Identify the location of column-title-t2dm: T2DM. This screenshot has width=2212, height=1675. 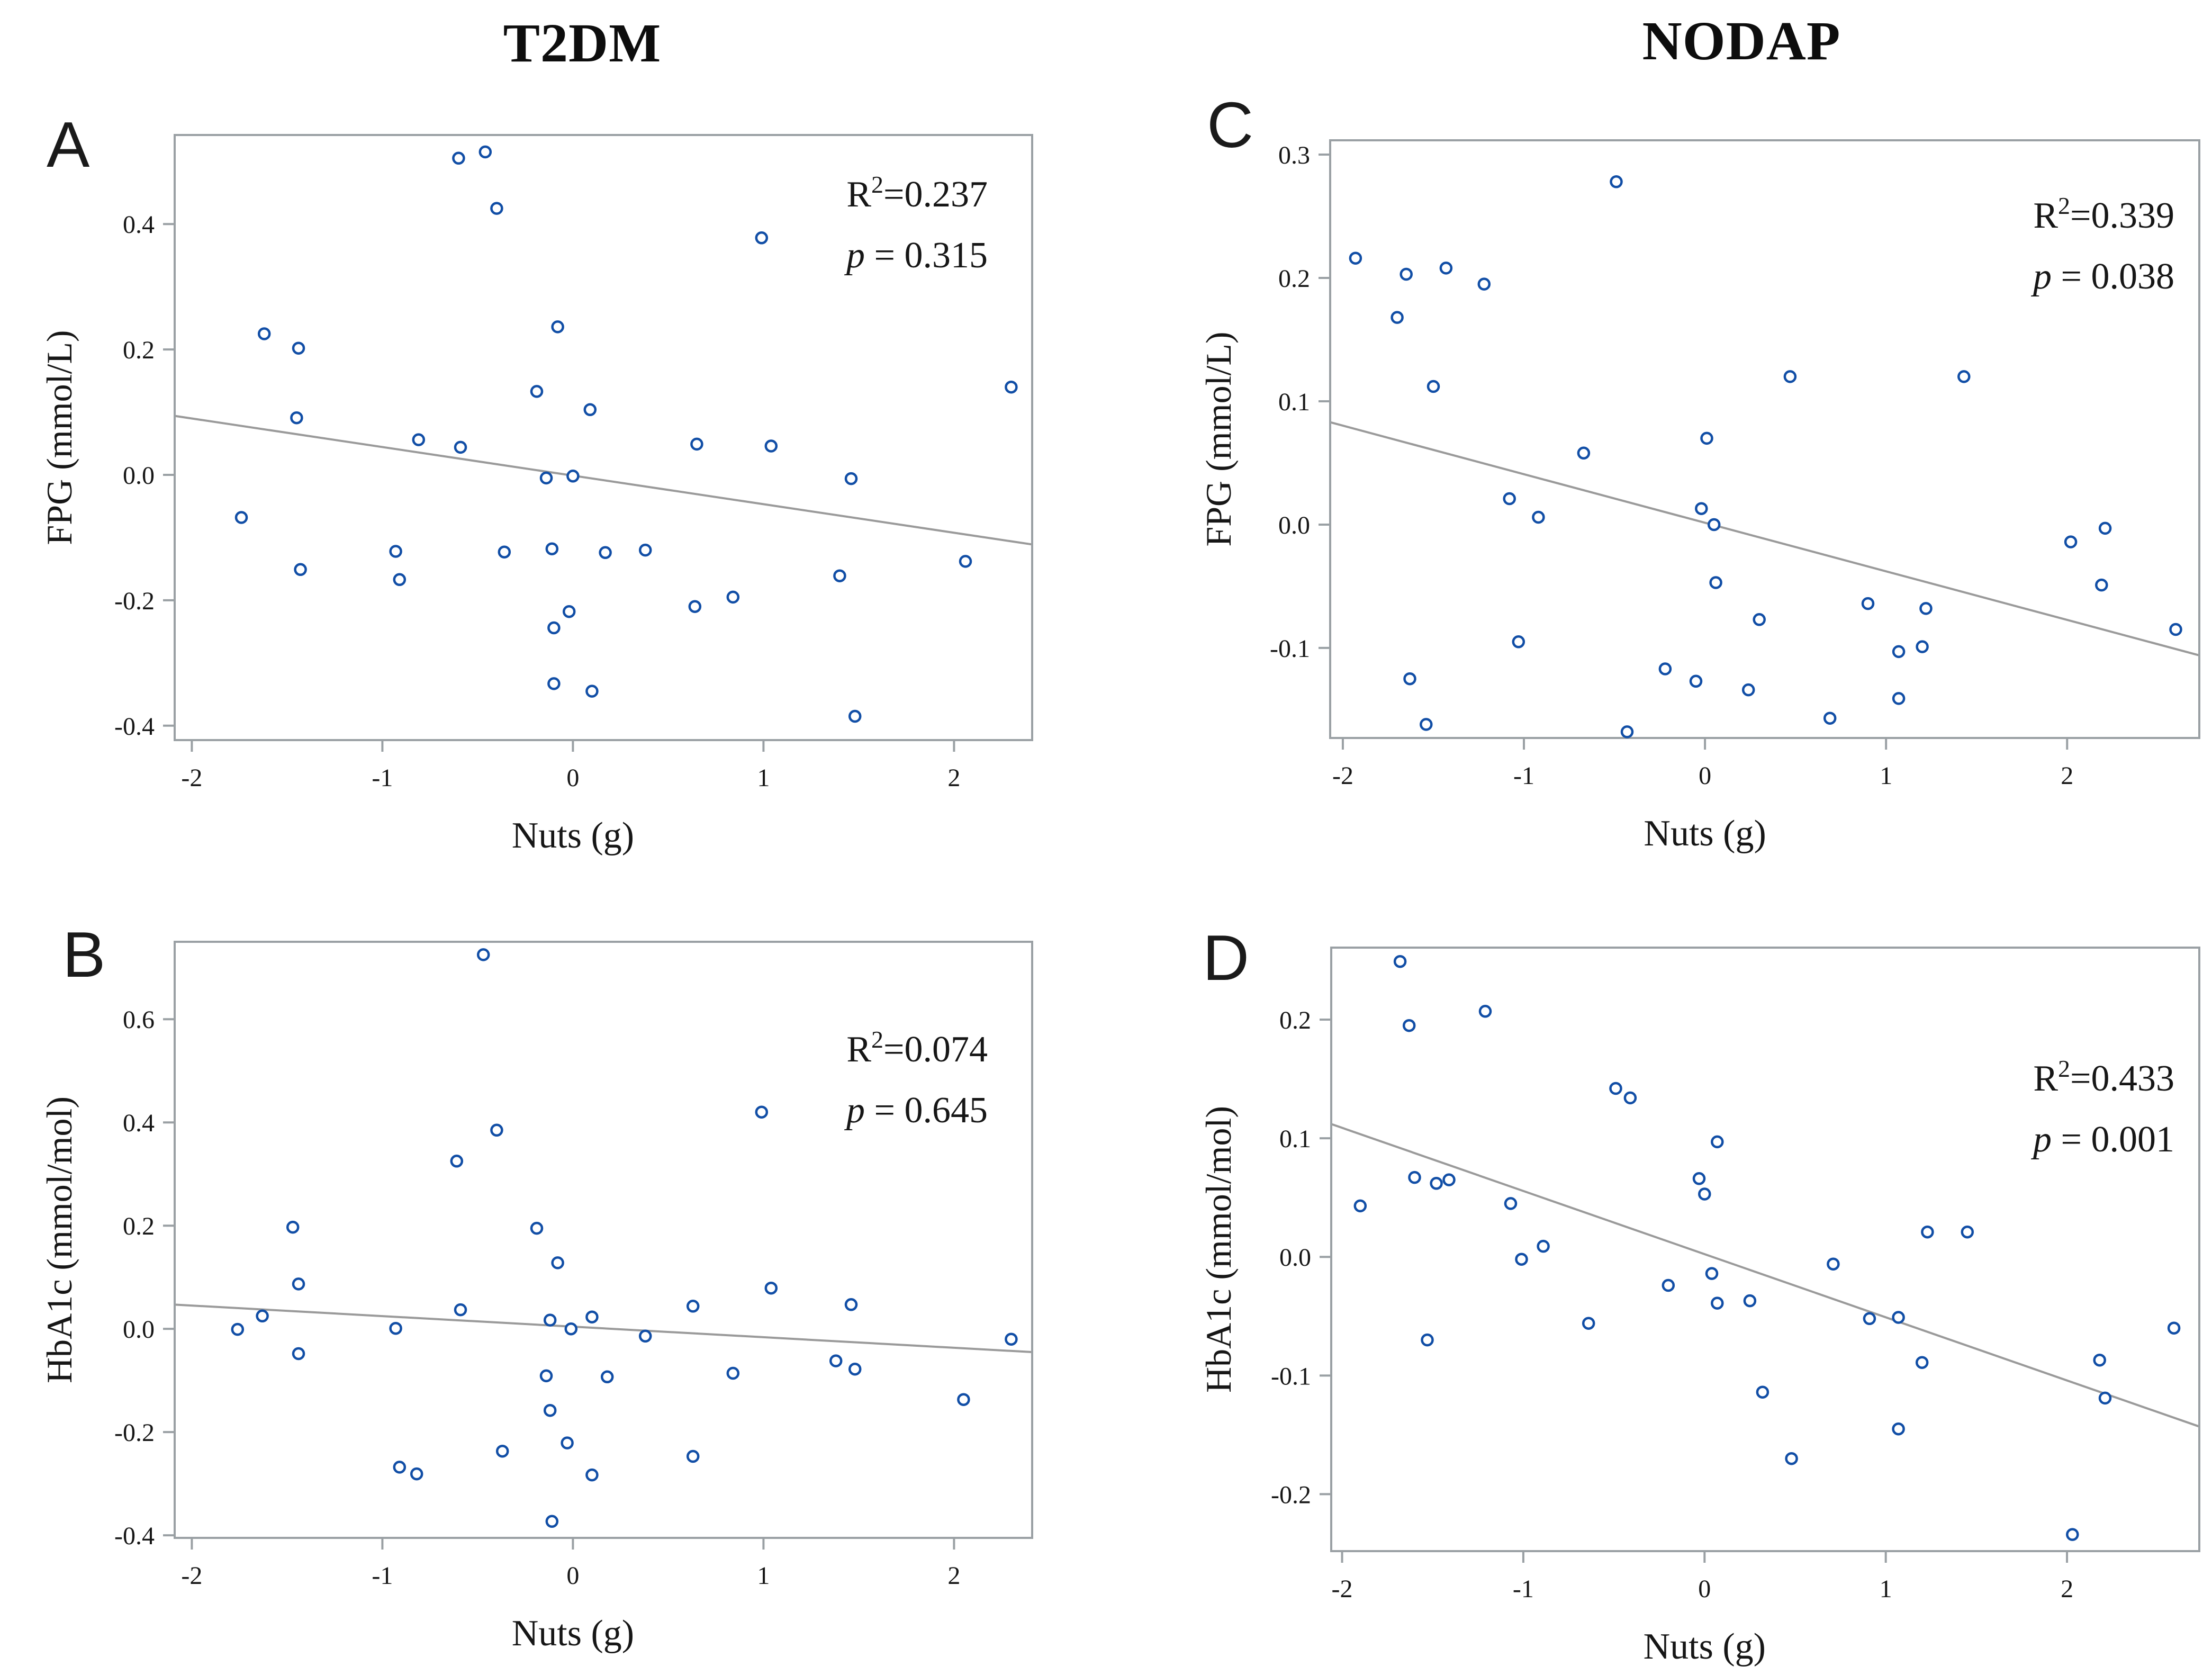
(582, 43).